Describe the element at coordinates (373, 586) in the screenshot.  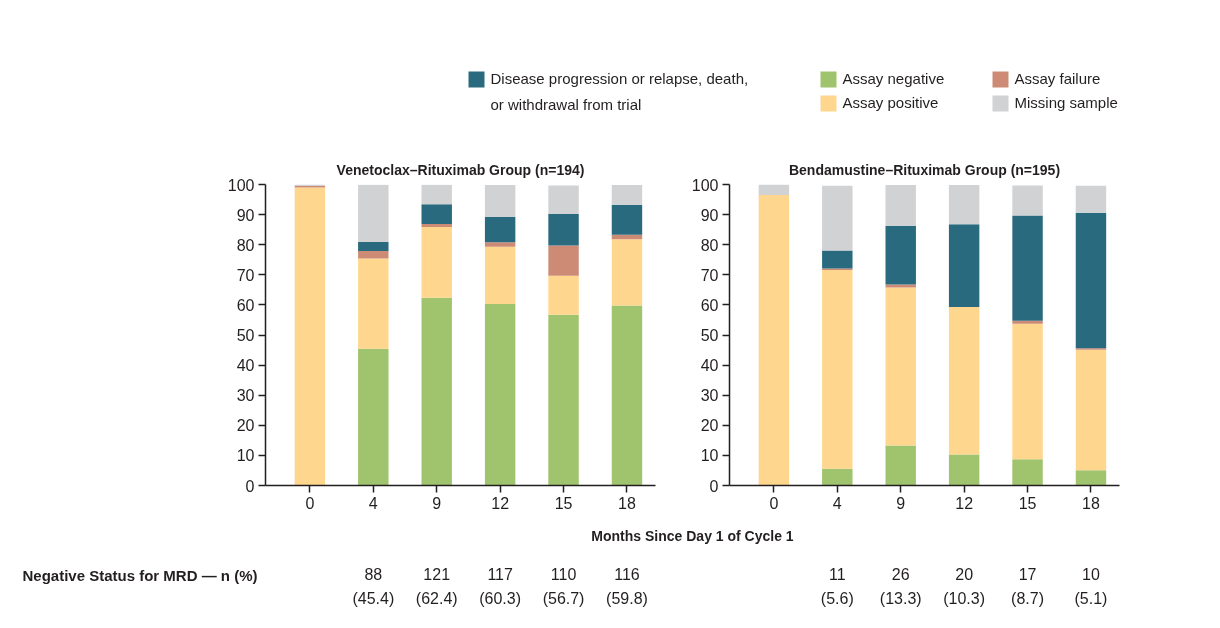
I see `data-label: 88 (45.4)` at that location.